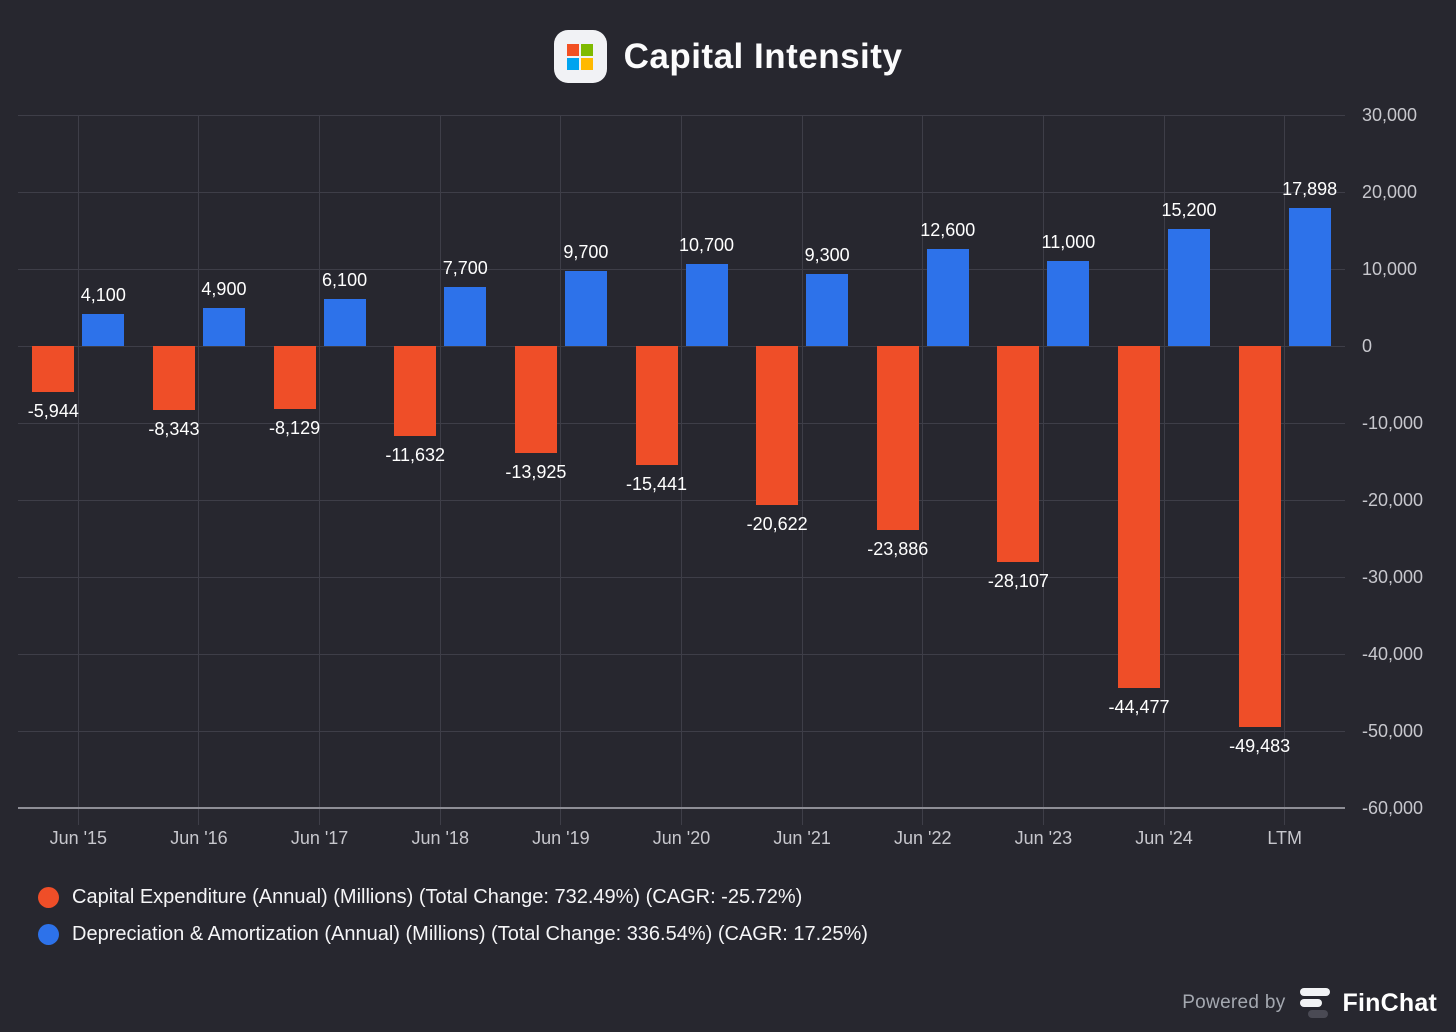 The width and height of the screenshot is (1456, 1032). Describe the element at coordinates (827, 310) in the screenshot. I see `bar-da-Jun21` at that location.